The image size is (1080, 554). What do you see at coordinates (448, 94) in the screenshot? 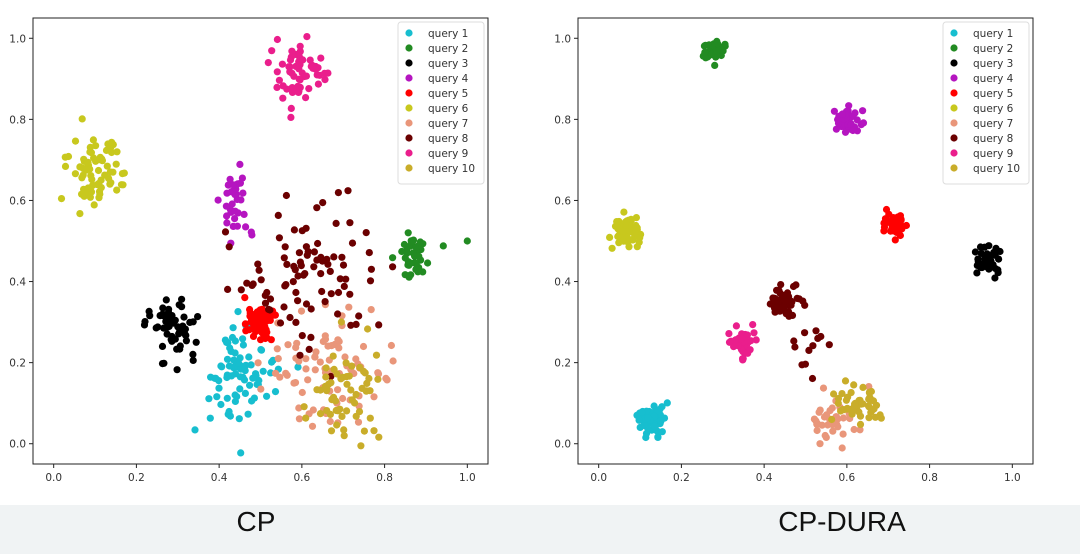
I see `legend-label: query 5` at bounding box center [448, 94].